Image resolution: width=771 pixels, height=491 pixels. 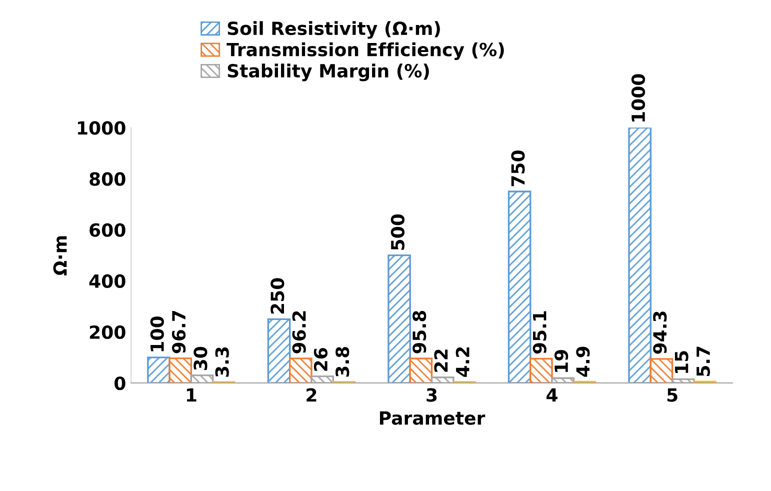 What do you see at coordinates (108, 179) in the screenshot?
I see `y-tick-label: 800` at bounding box center [108, 179].